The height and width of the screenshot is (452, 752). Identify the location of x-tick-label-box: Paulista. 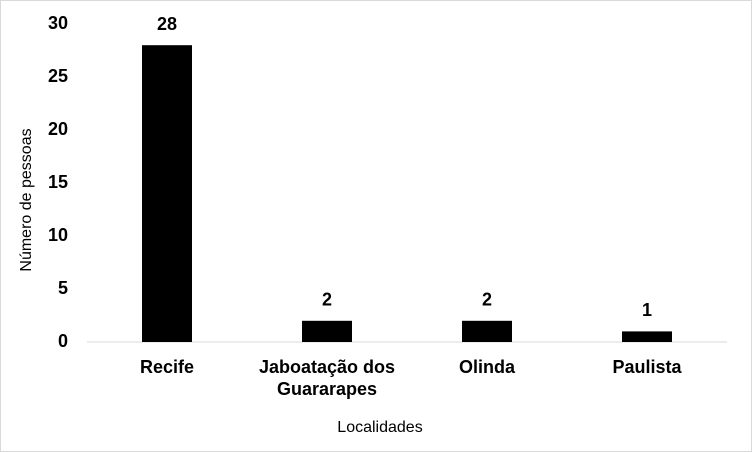
(647, 367).